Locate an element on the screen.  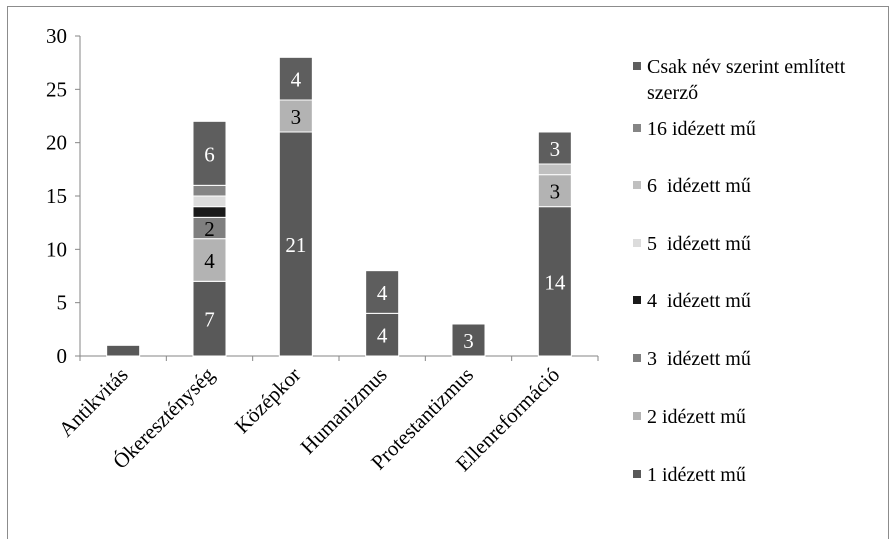
legend-label: 1 idézett mű is located at coordinates (696, 475).